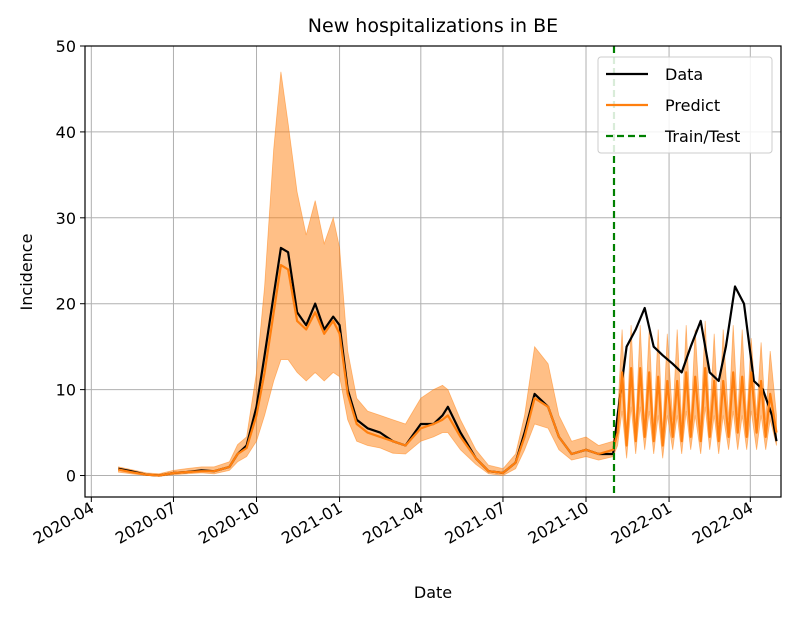 This screenshot has height=618, width=796. I want to click on y-tick-label: 50, so click(66, 46).